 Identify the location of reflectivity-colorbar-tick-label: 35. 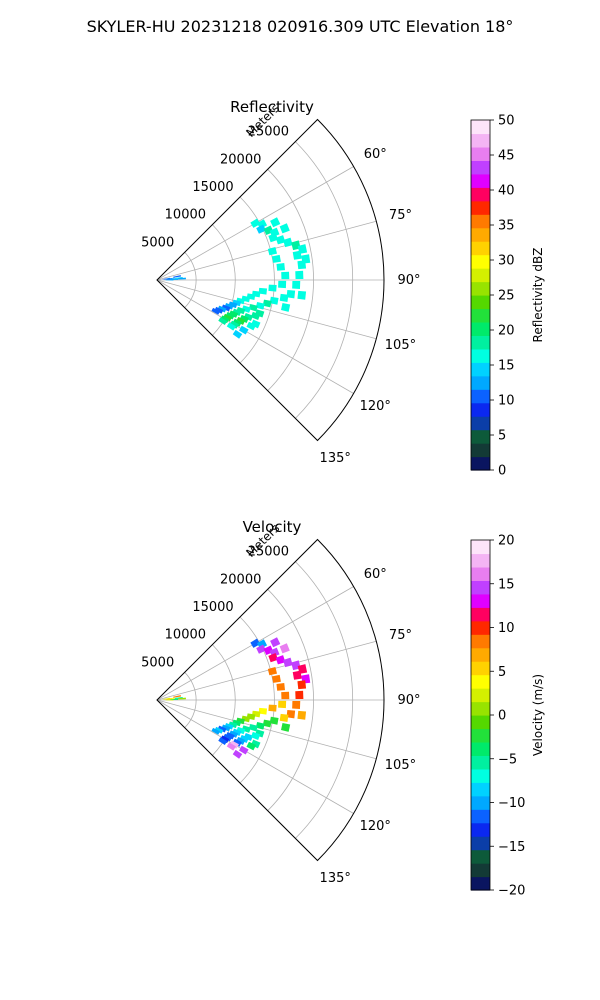
(506, 226).